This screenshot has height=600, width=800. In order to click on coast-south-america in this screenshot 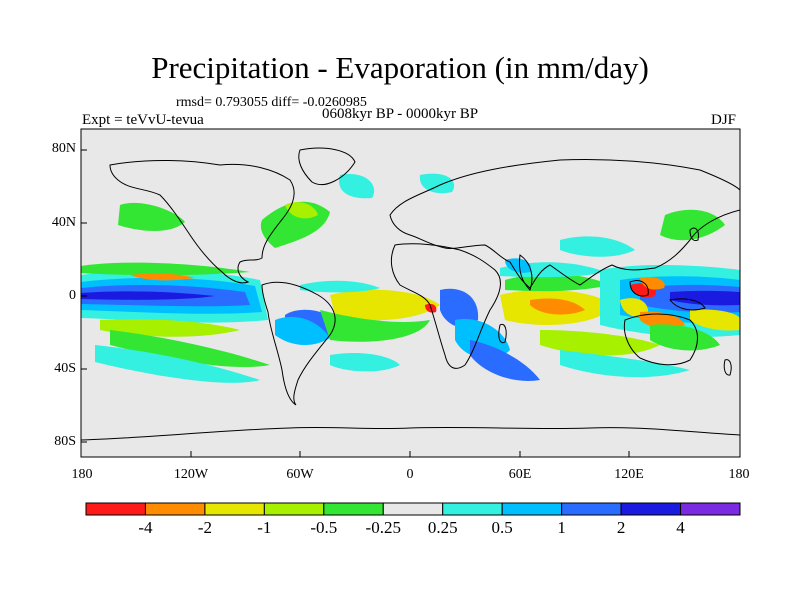, I will do `click(298, 343)`.